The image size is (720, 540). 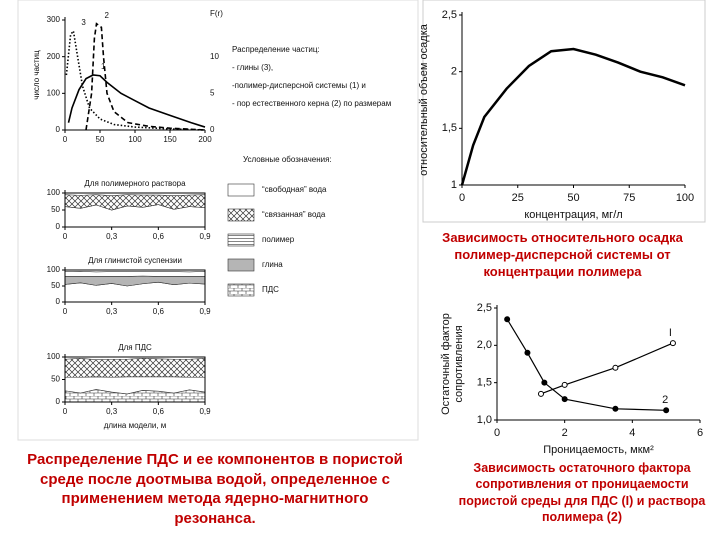 I want to click on y-tick-label: 2, so click(x=454, y=72).